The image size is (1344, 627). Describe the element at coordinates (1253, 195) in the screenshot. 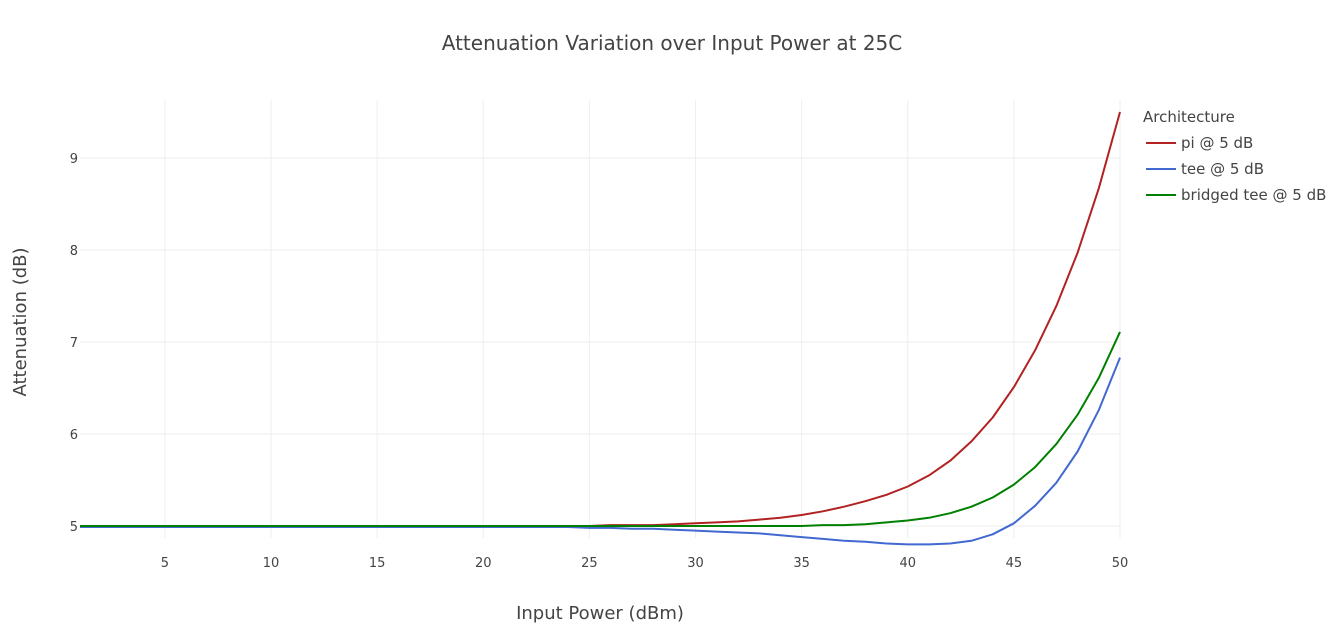

I see `legend-label: bridged tee @ 5 dB` at that location.